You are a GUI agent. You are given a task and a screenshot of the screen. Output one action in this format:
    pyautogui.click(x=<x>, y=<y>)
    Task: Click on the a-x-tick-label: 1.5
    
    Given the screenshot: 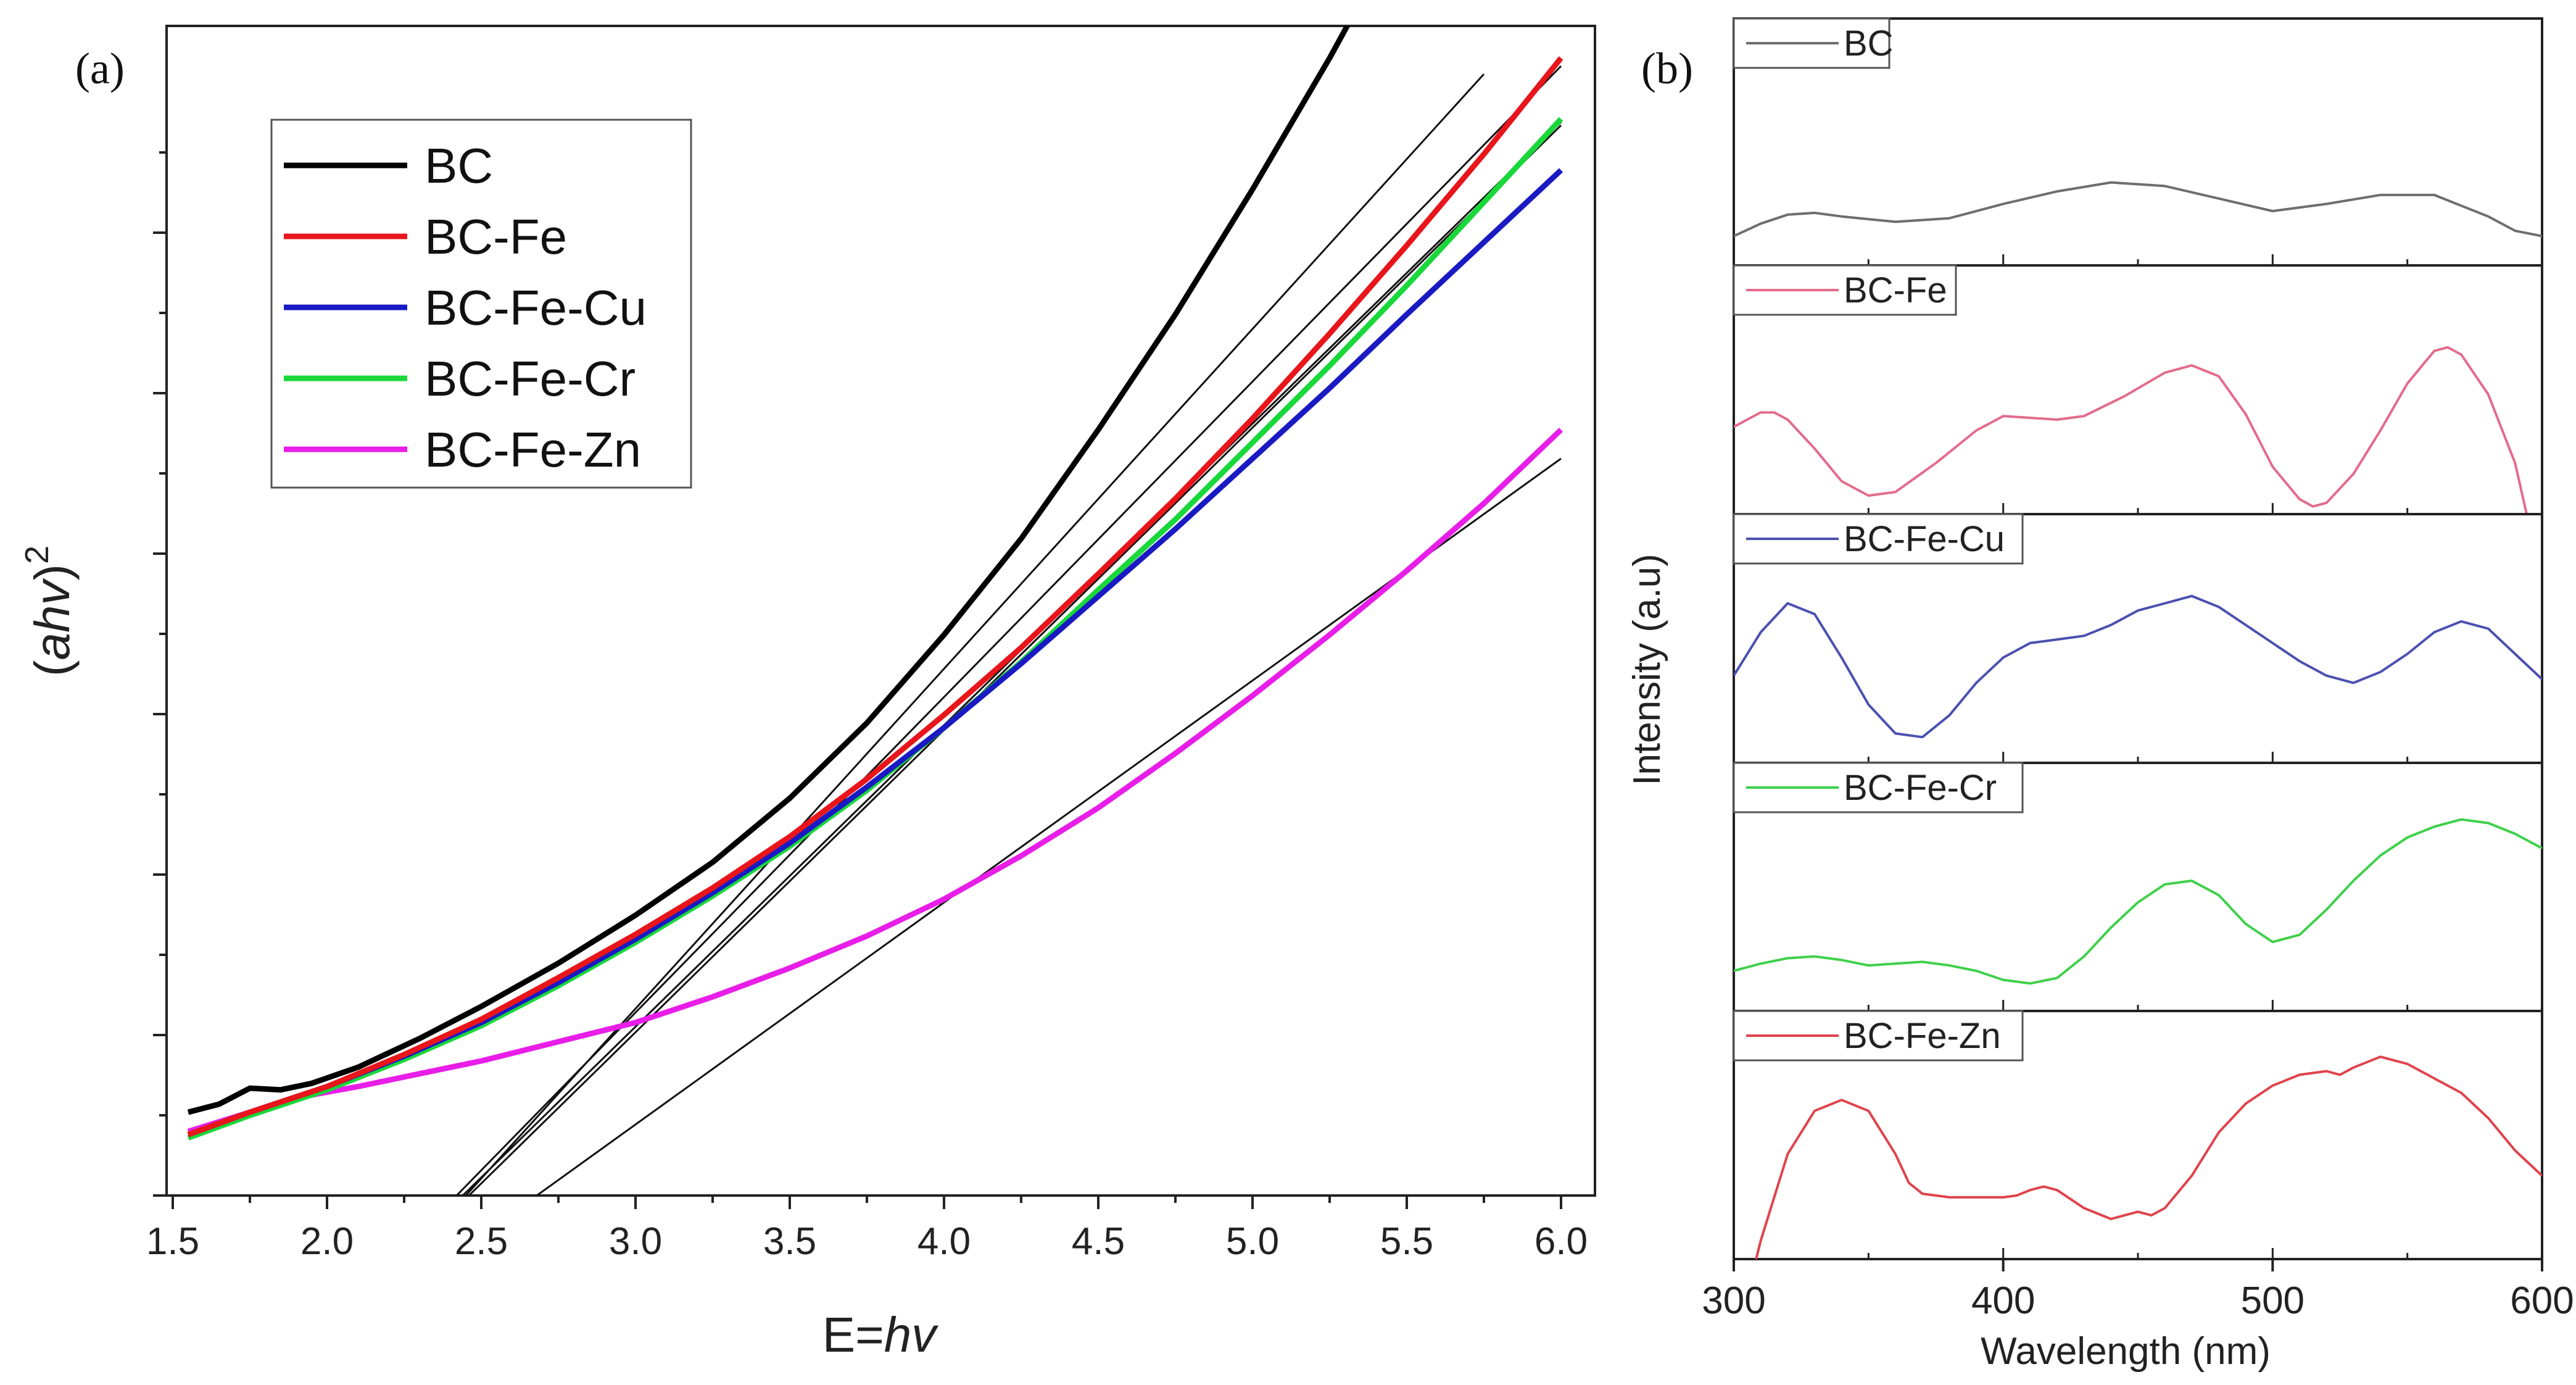 What is the action you would take?
    pyautogui.click(x=172, y=1241)
    